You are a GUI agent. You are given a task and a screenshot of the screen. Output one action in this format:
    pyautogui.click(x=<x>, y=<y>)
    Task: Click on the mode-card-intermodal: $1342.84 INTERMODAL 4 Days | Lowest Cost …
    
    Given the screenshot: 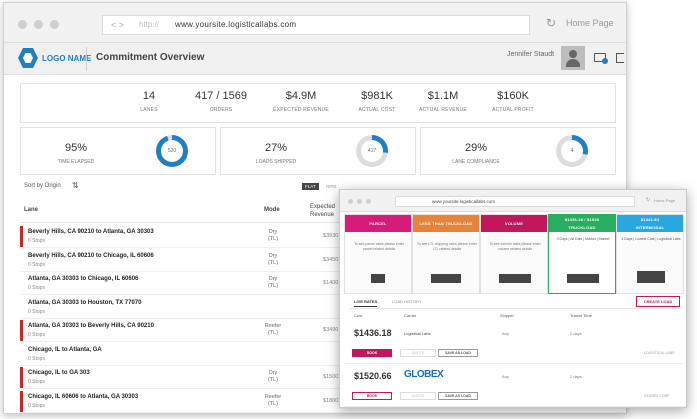 What is the action you would take?
    pyautogui.click(x=650, y=254)
    